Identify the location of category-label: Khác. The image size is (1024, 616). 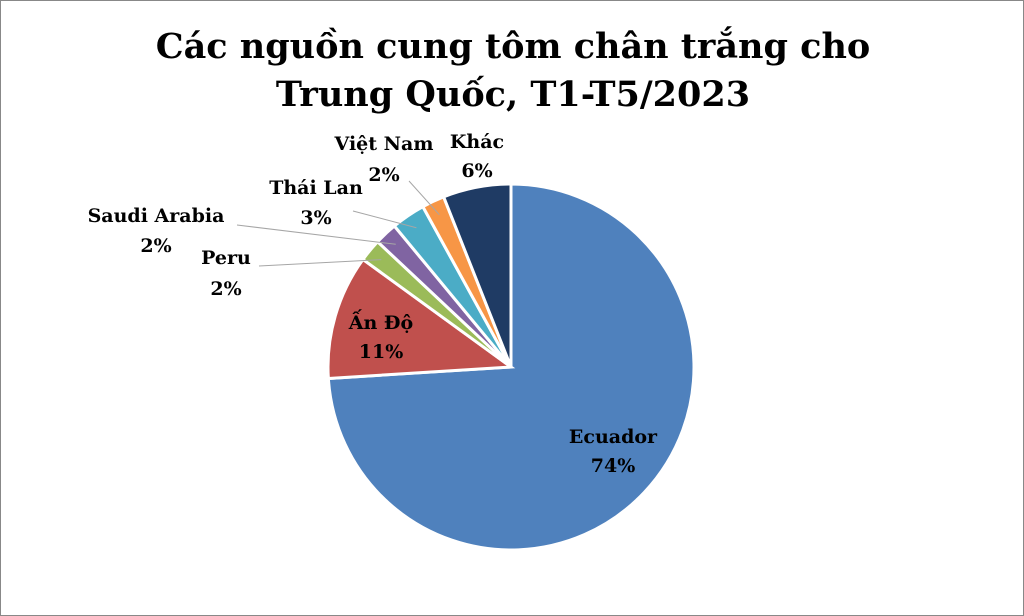
(477, 142).